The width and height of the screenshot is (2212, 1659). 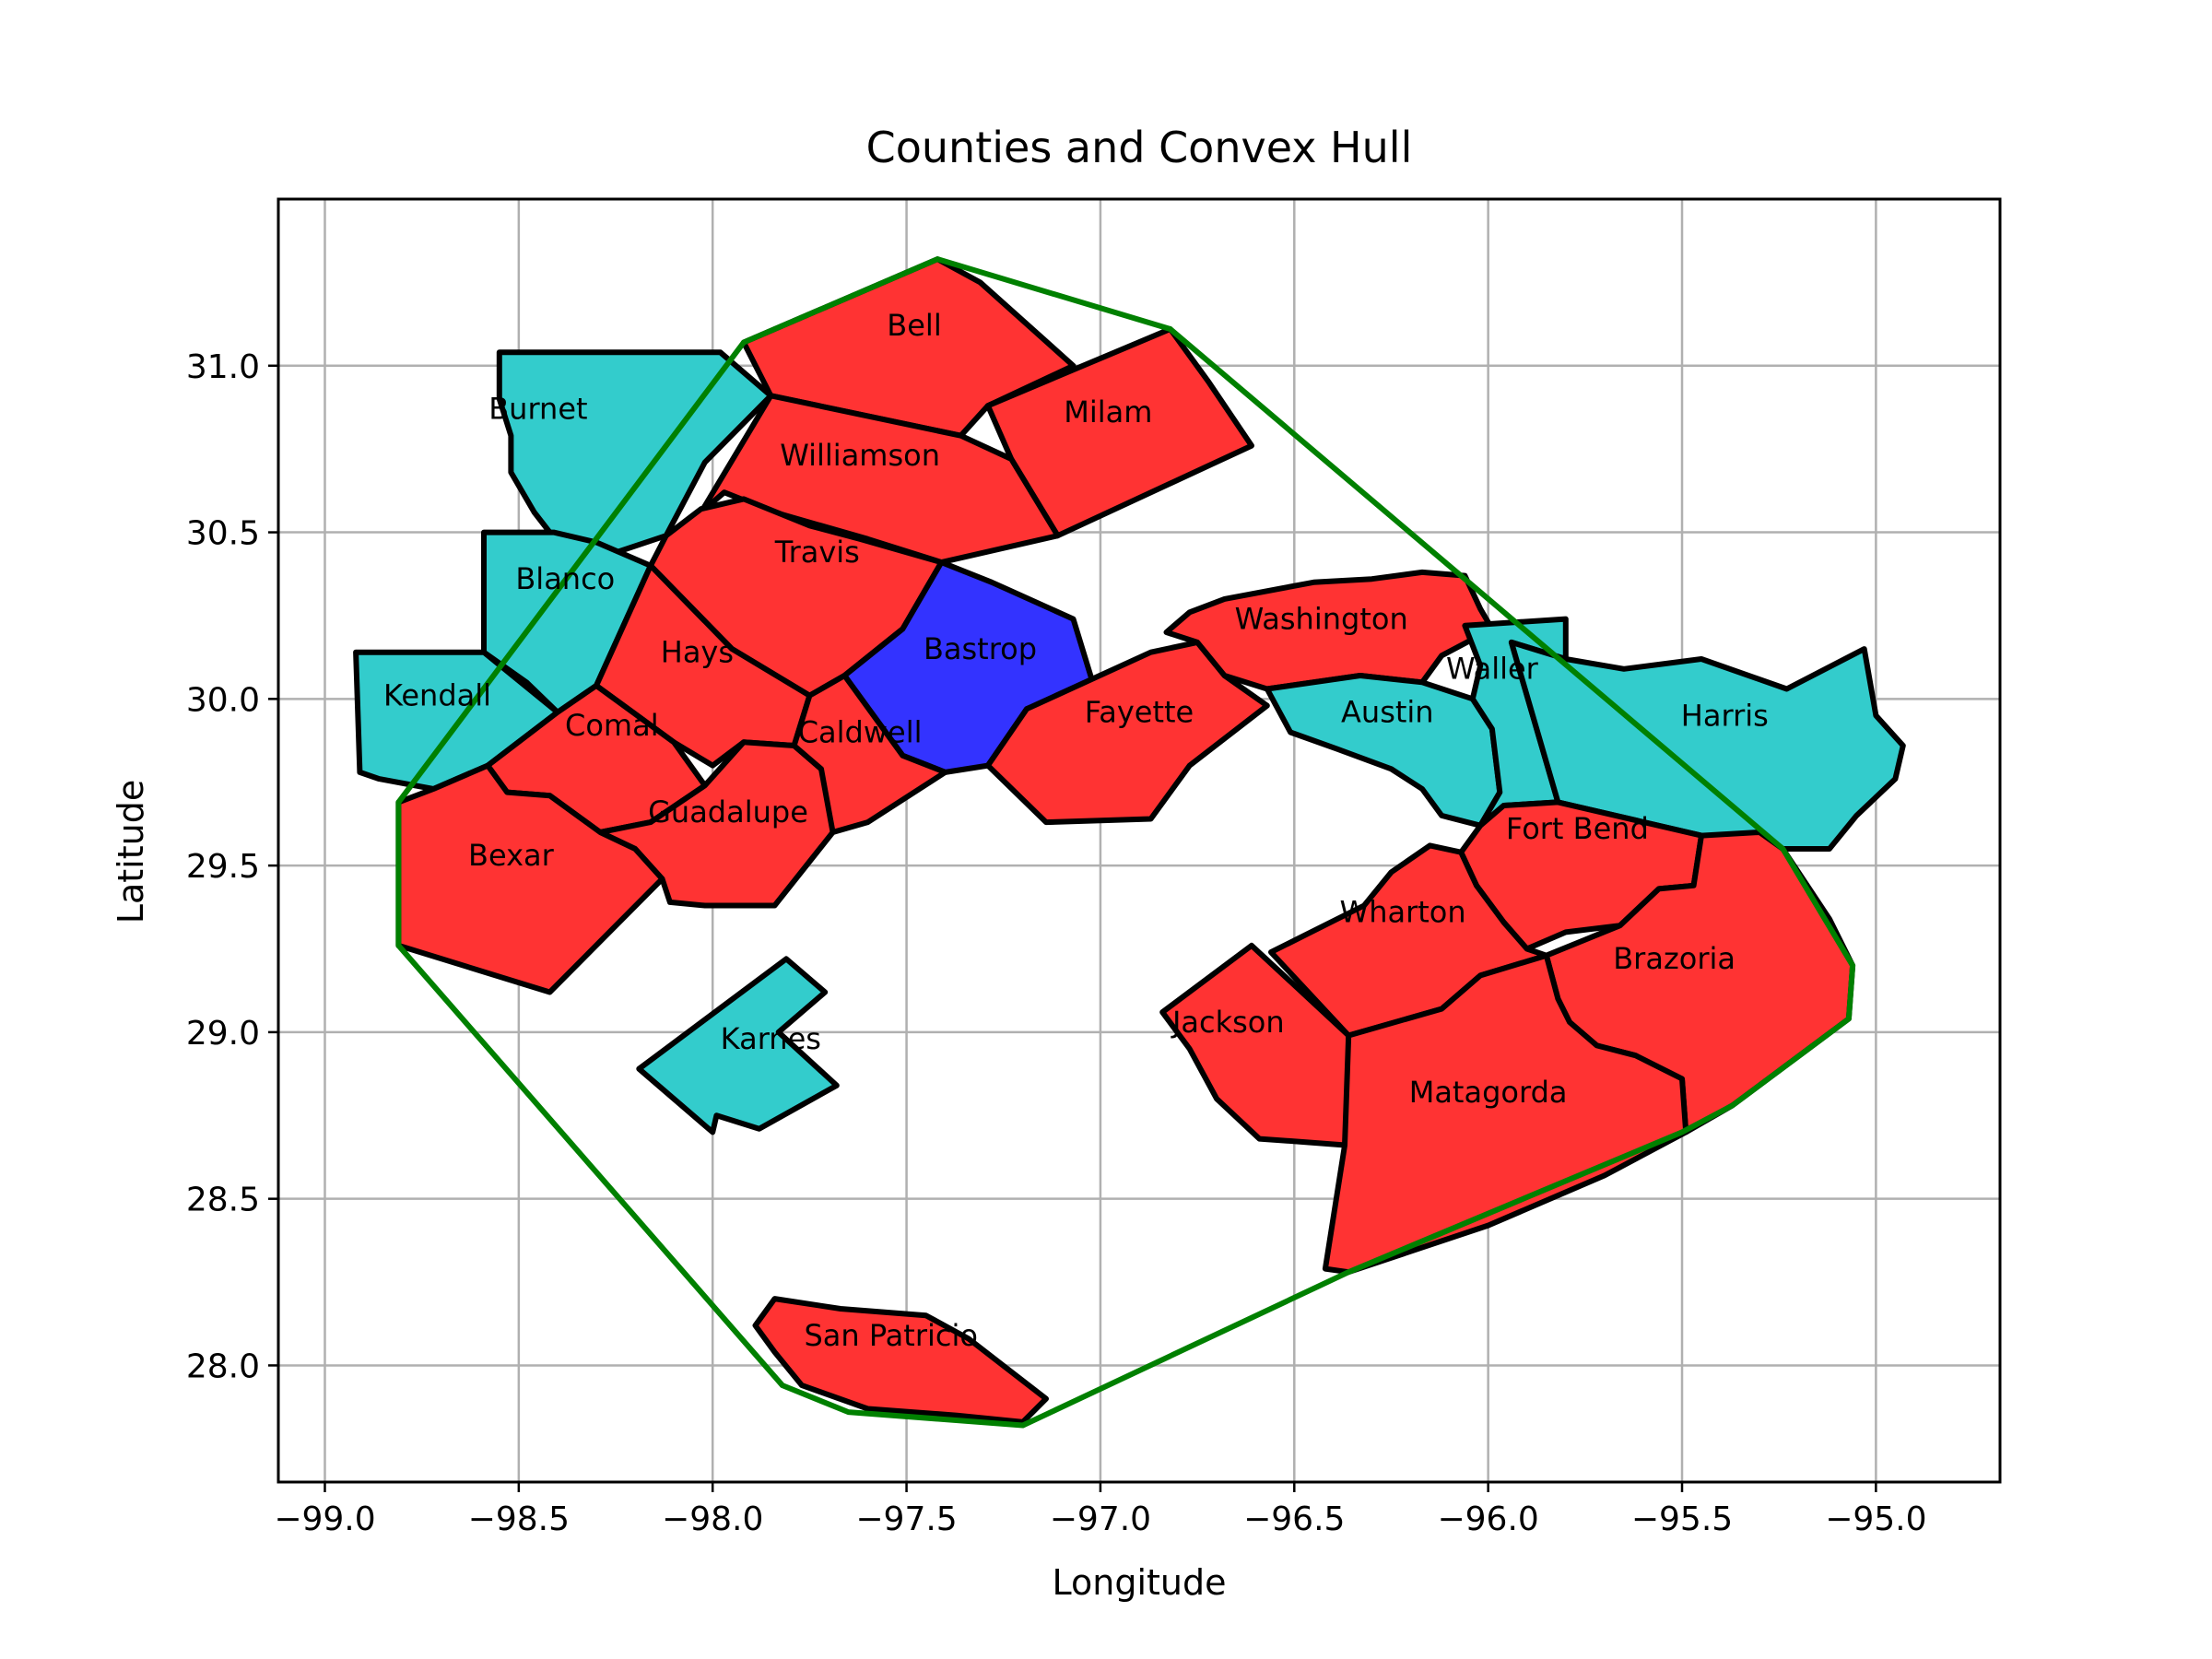 I want to click on county-label-wharton: Wharton, so click(x=1403, y=912).